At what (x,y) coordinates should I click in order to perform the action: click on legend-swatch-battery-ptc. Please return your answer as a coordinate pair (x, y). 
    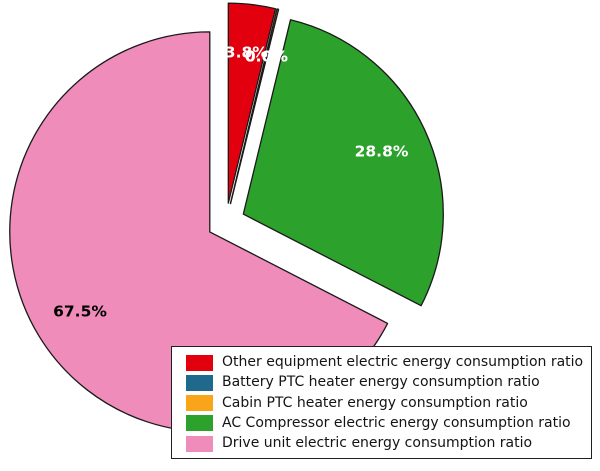
    Looking at the image, I should click on (199, 382).